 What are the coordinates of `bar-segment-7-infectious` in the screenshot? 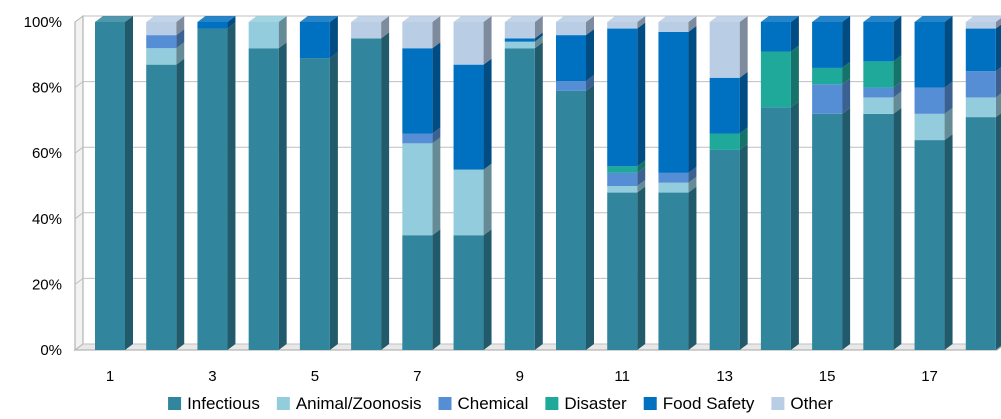 It's located at (421, 289).